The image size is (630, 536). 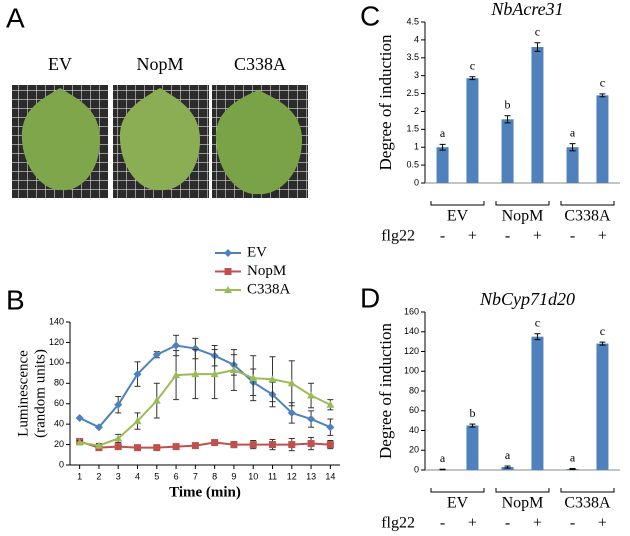 What do you see at coordinates (416, 147) in the screenshot?
I see `y-tick-label: 1` at bounding box center [416, 147].